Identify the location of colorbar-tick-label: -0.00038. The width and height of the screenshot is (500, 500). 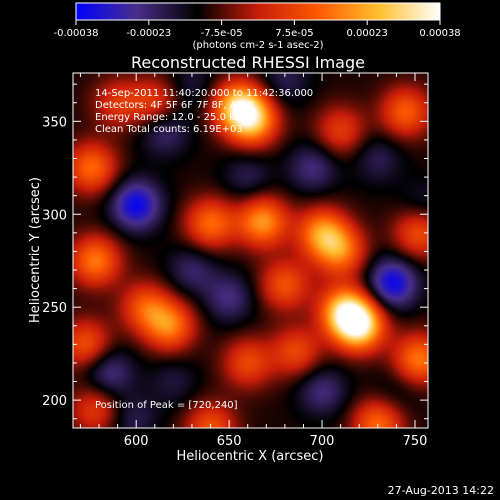
(76, 33).